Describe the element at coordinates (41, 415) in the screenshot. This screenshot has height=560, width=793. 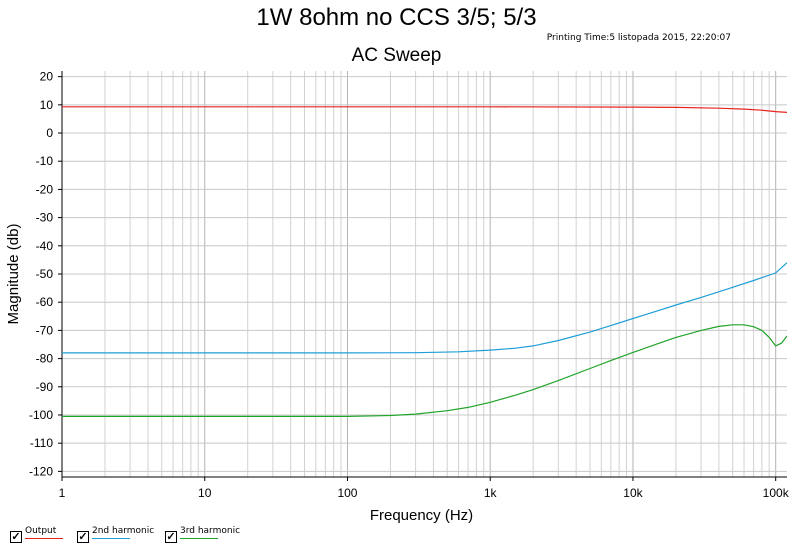
I see `y-tick-label: -100` at that location.